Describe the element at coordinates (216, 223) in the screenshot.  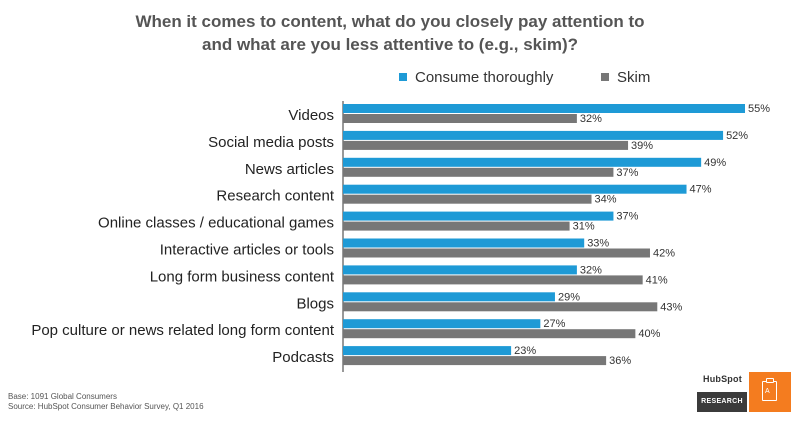
I see `category-label: Online classes / educational games` at that location.